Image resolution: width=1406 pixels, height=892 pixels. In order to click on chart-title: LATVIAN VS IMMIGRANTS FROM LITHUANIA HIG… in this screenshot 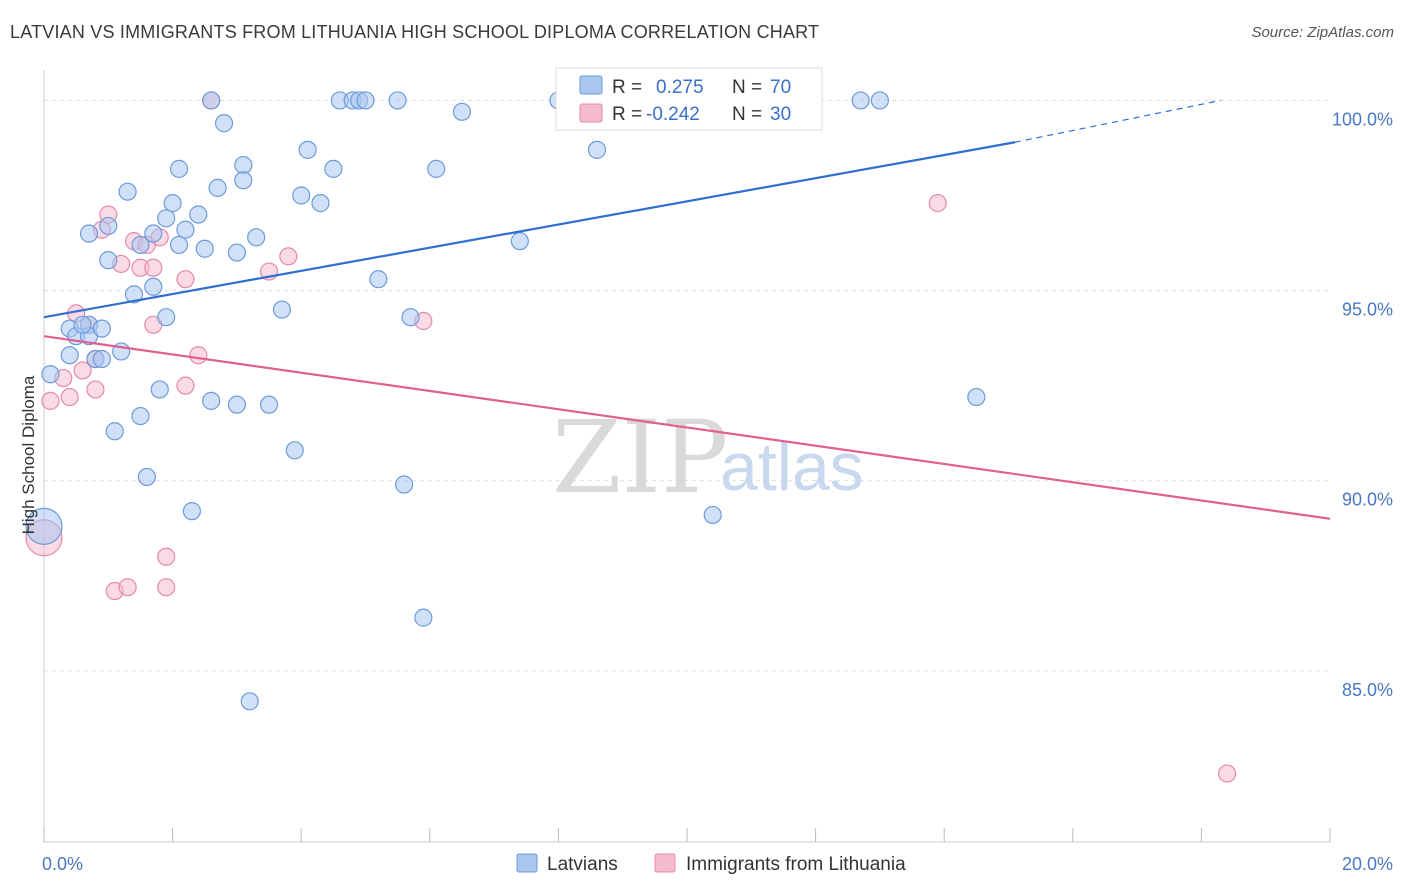, I will do `click(415, 32)`.